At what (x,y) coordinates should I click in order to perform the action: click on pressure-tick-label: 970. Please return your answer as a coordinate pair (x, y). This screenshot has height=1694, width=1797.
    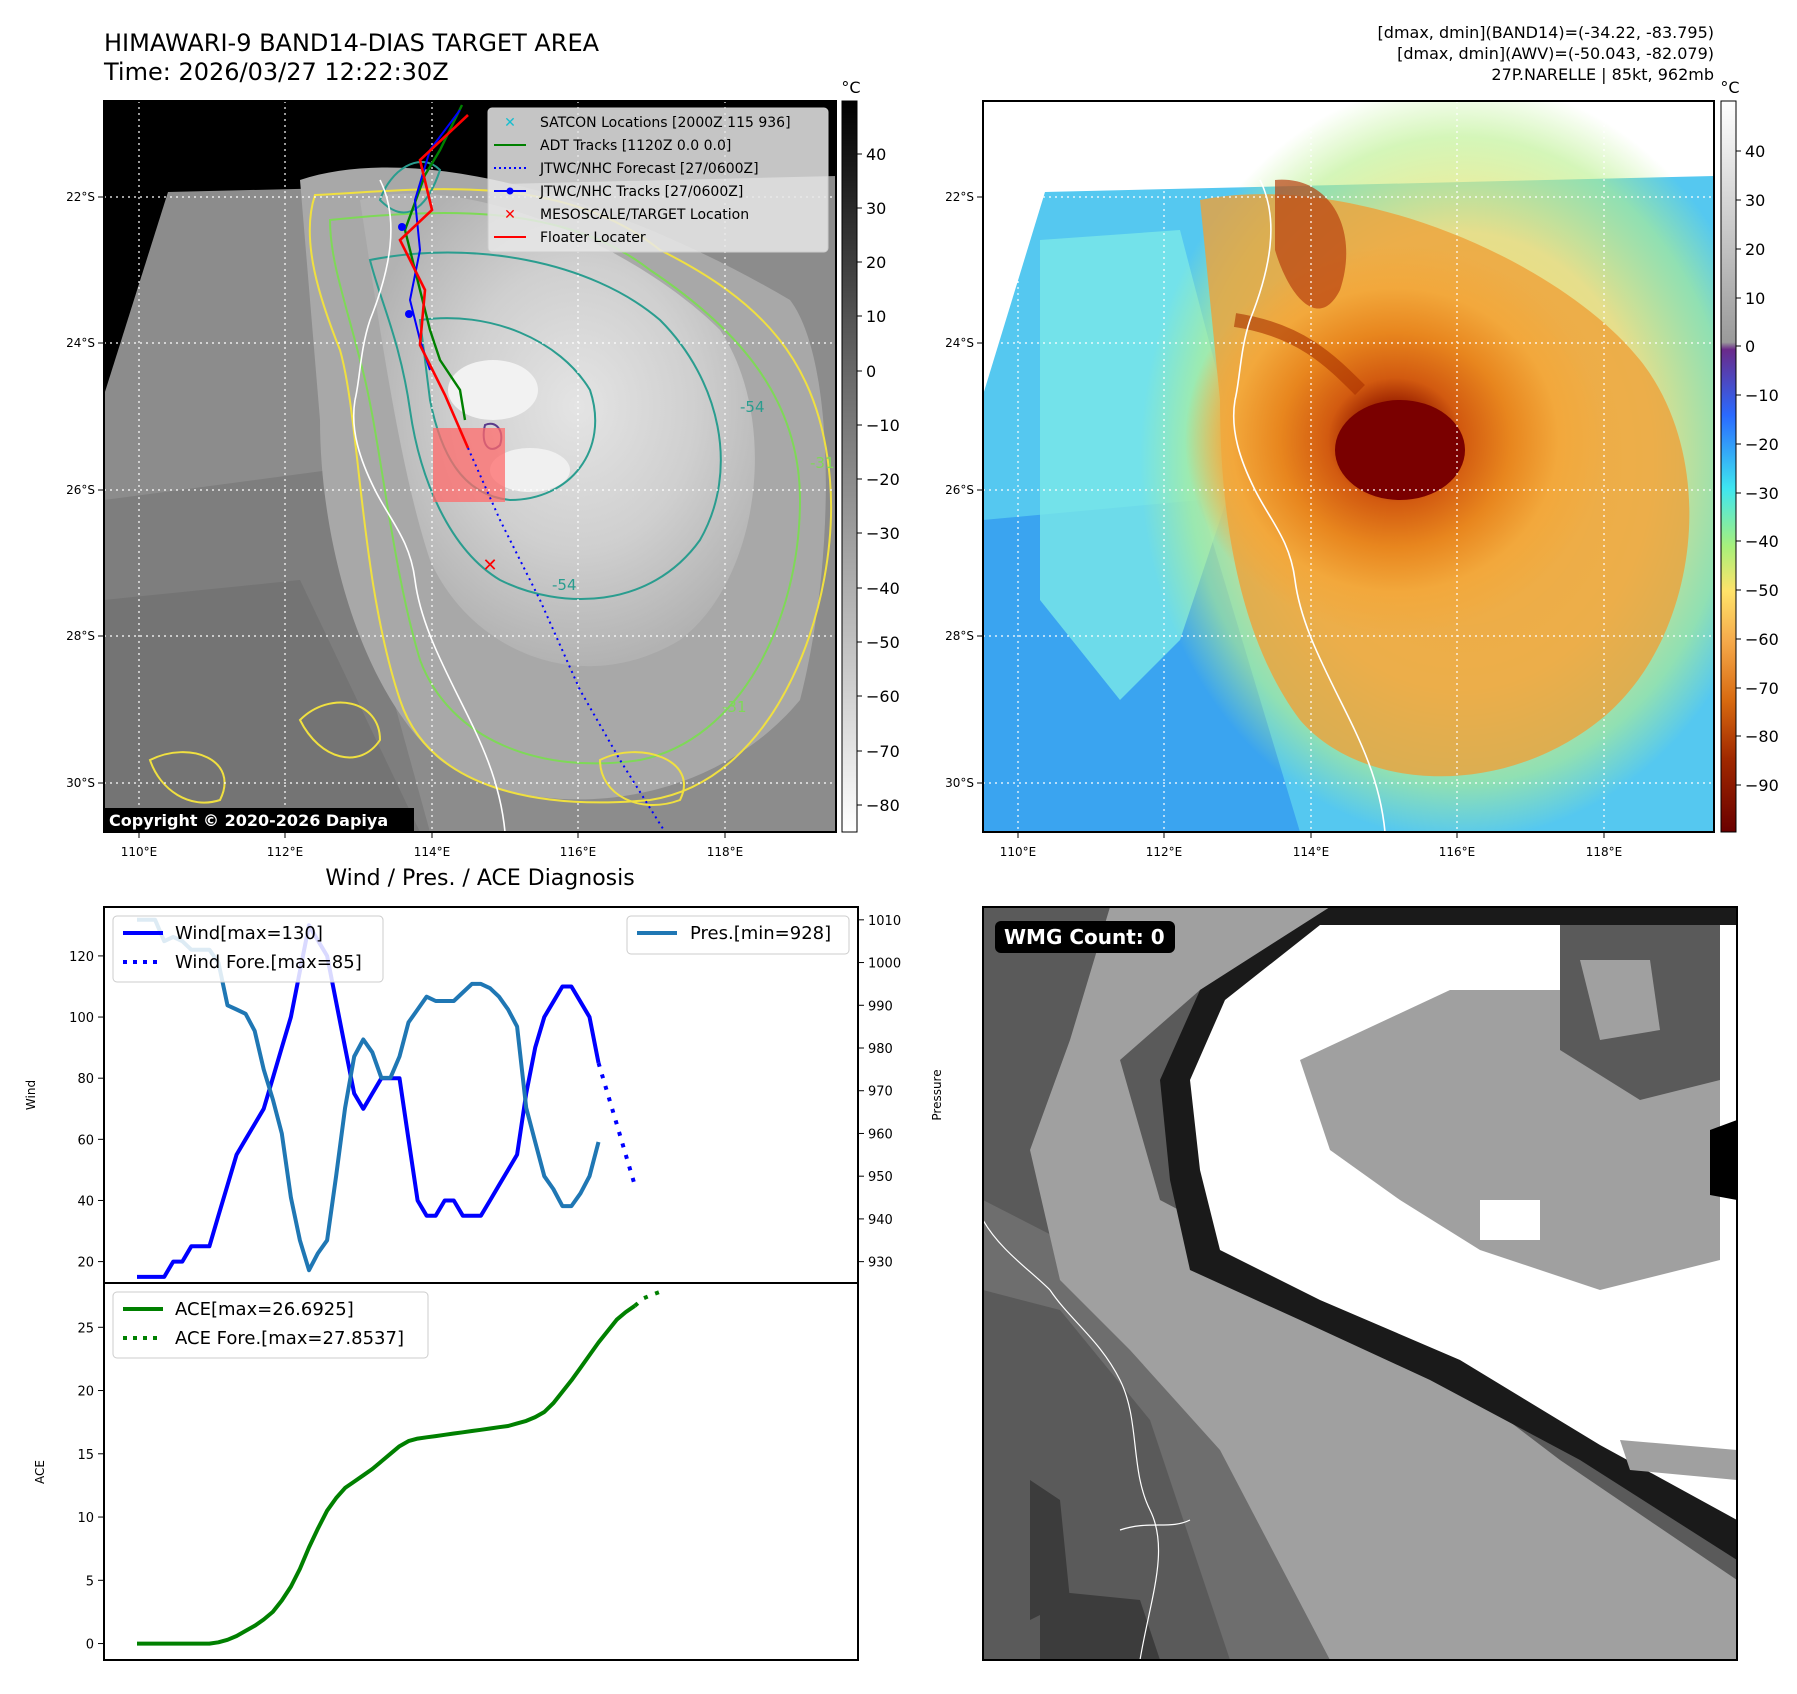
    Looking at the image, I should click on (880, 1092).